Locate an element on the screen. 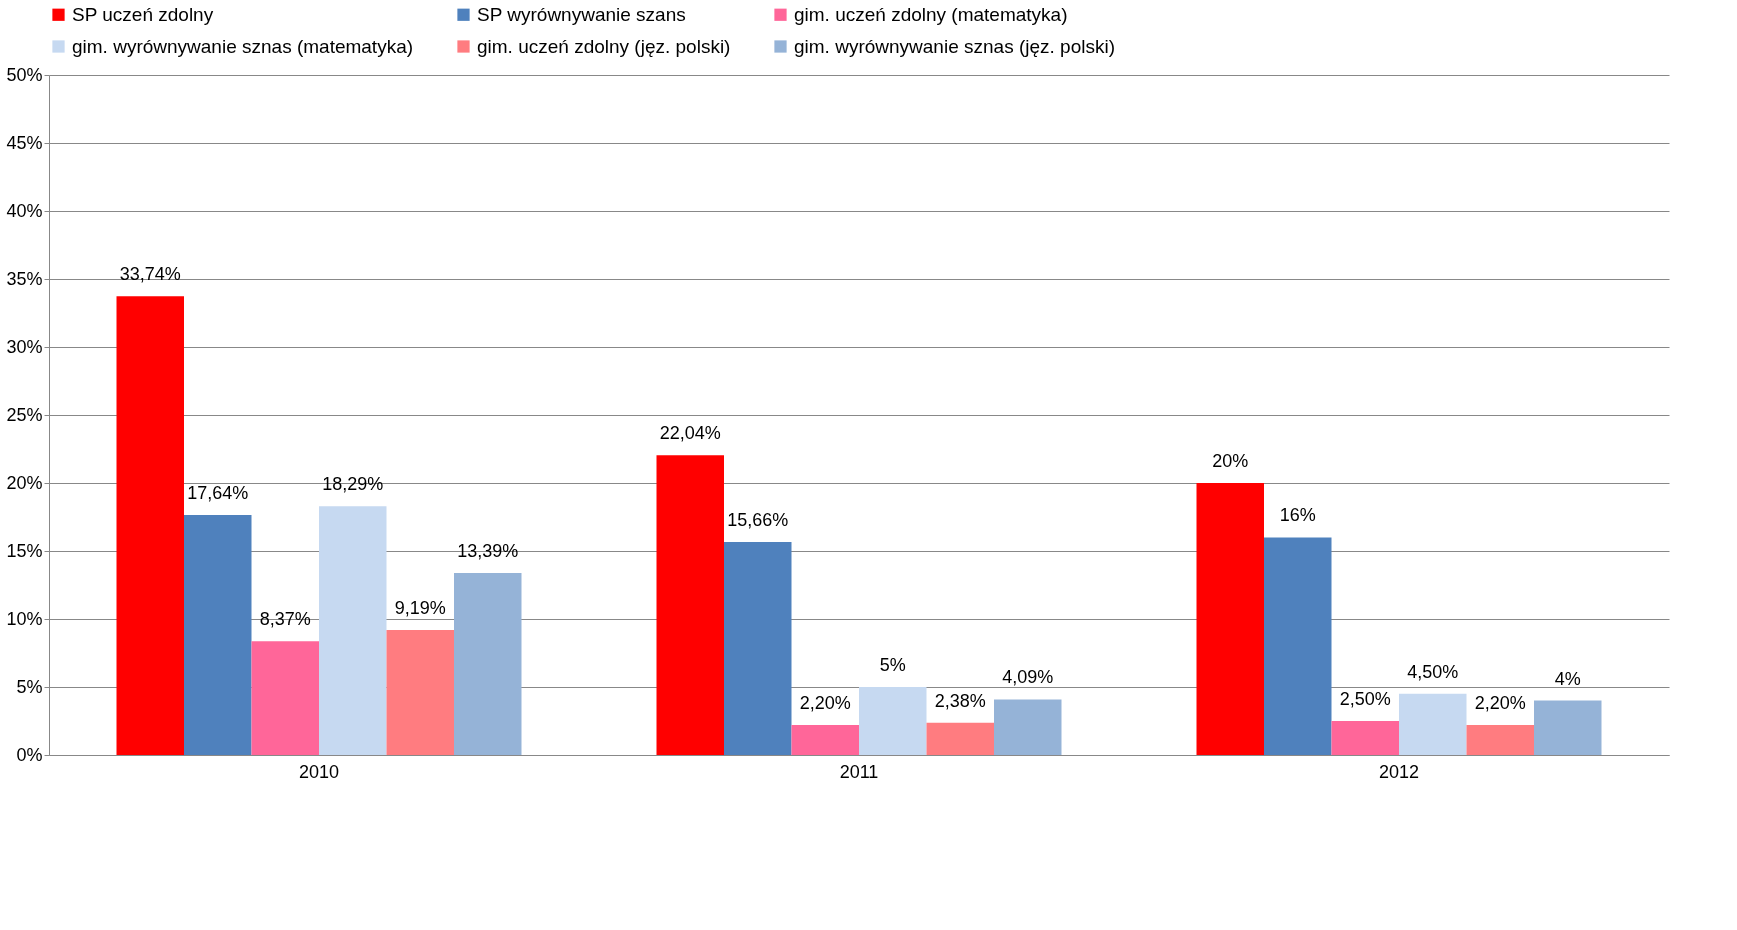 This screenshot has width=1737, height=930. y-tick-label: 30% is located at coordinates (24, 346).